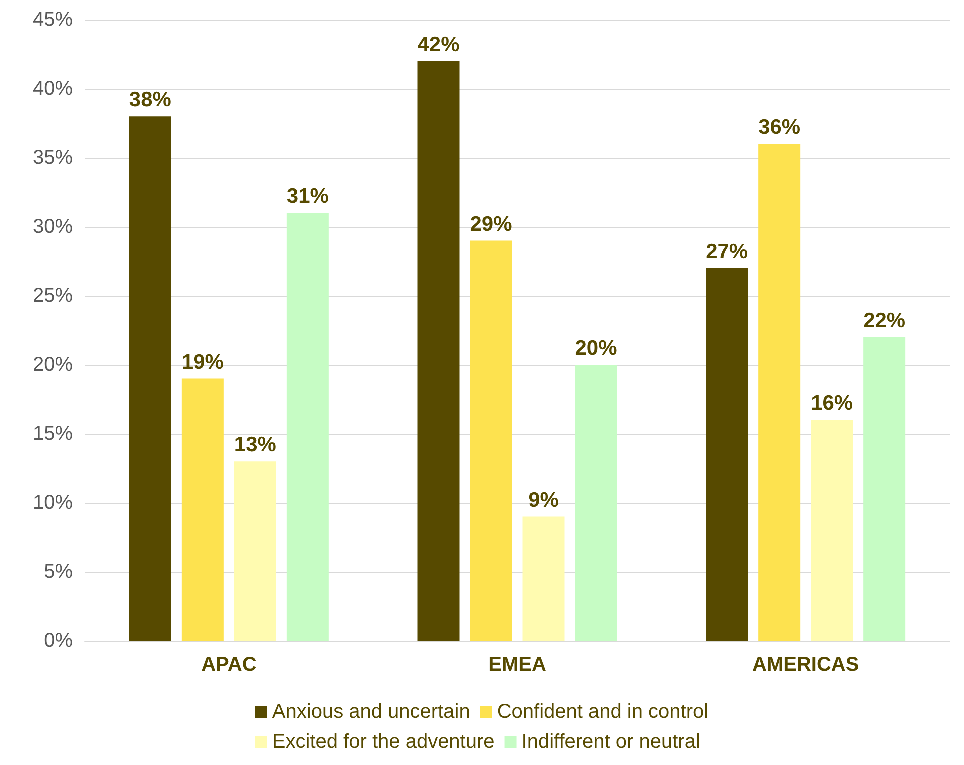 The height and width of the screenshot is (765, 964). Describe the element at coordinates (806, 665) in the screenshot. I see `x-tick-label: AMERICAS` at that location.